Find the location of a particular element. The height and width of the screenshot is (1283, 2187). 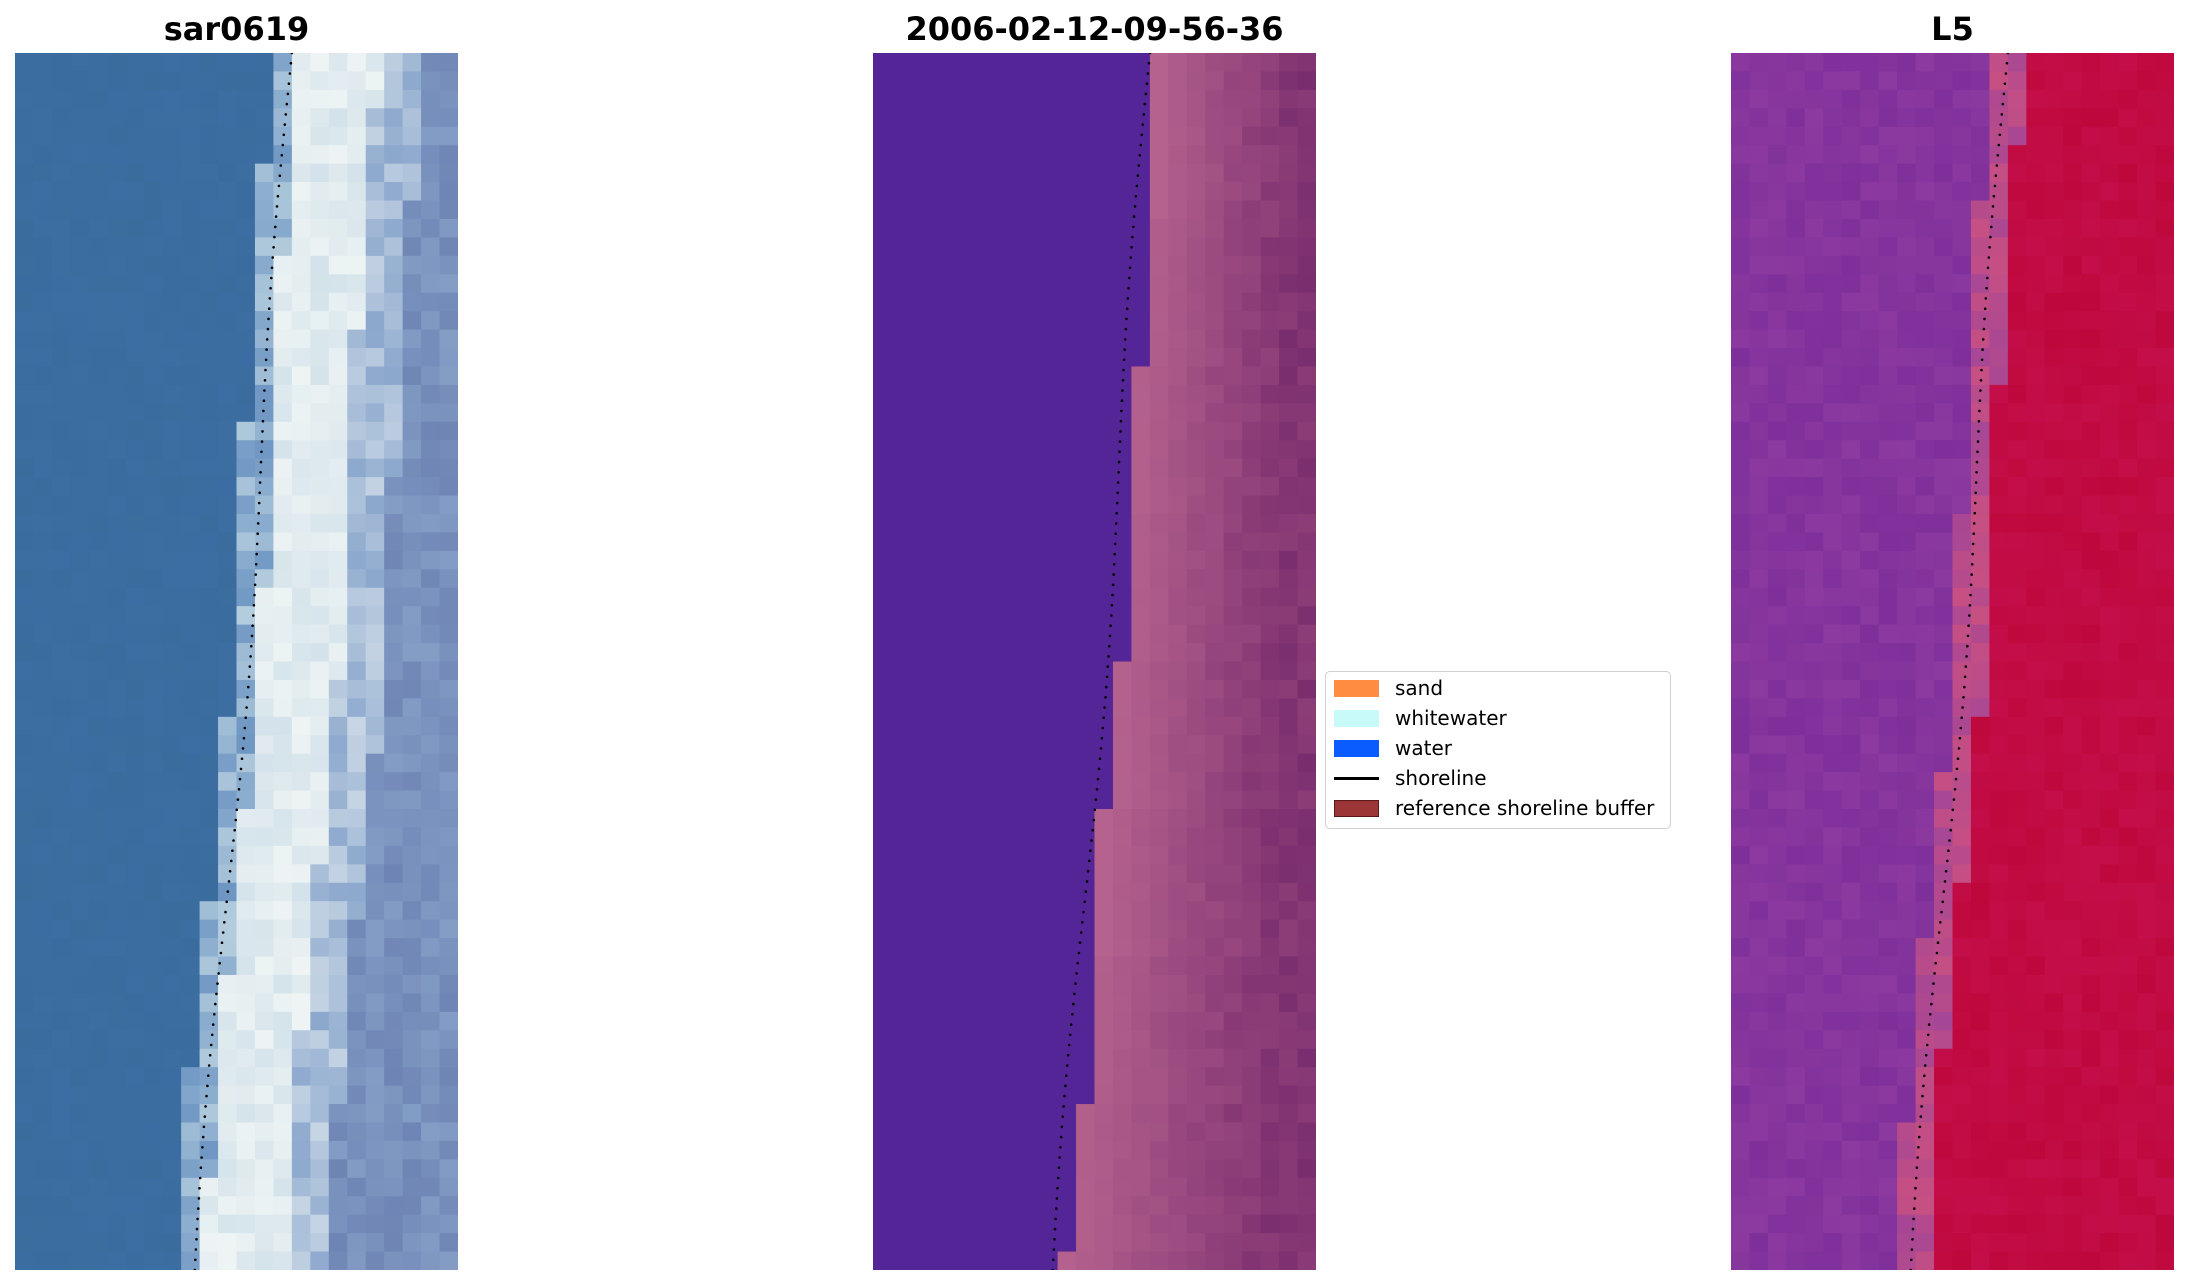

shoreline-dots-index is located at coordinates (1959, 661).